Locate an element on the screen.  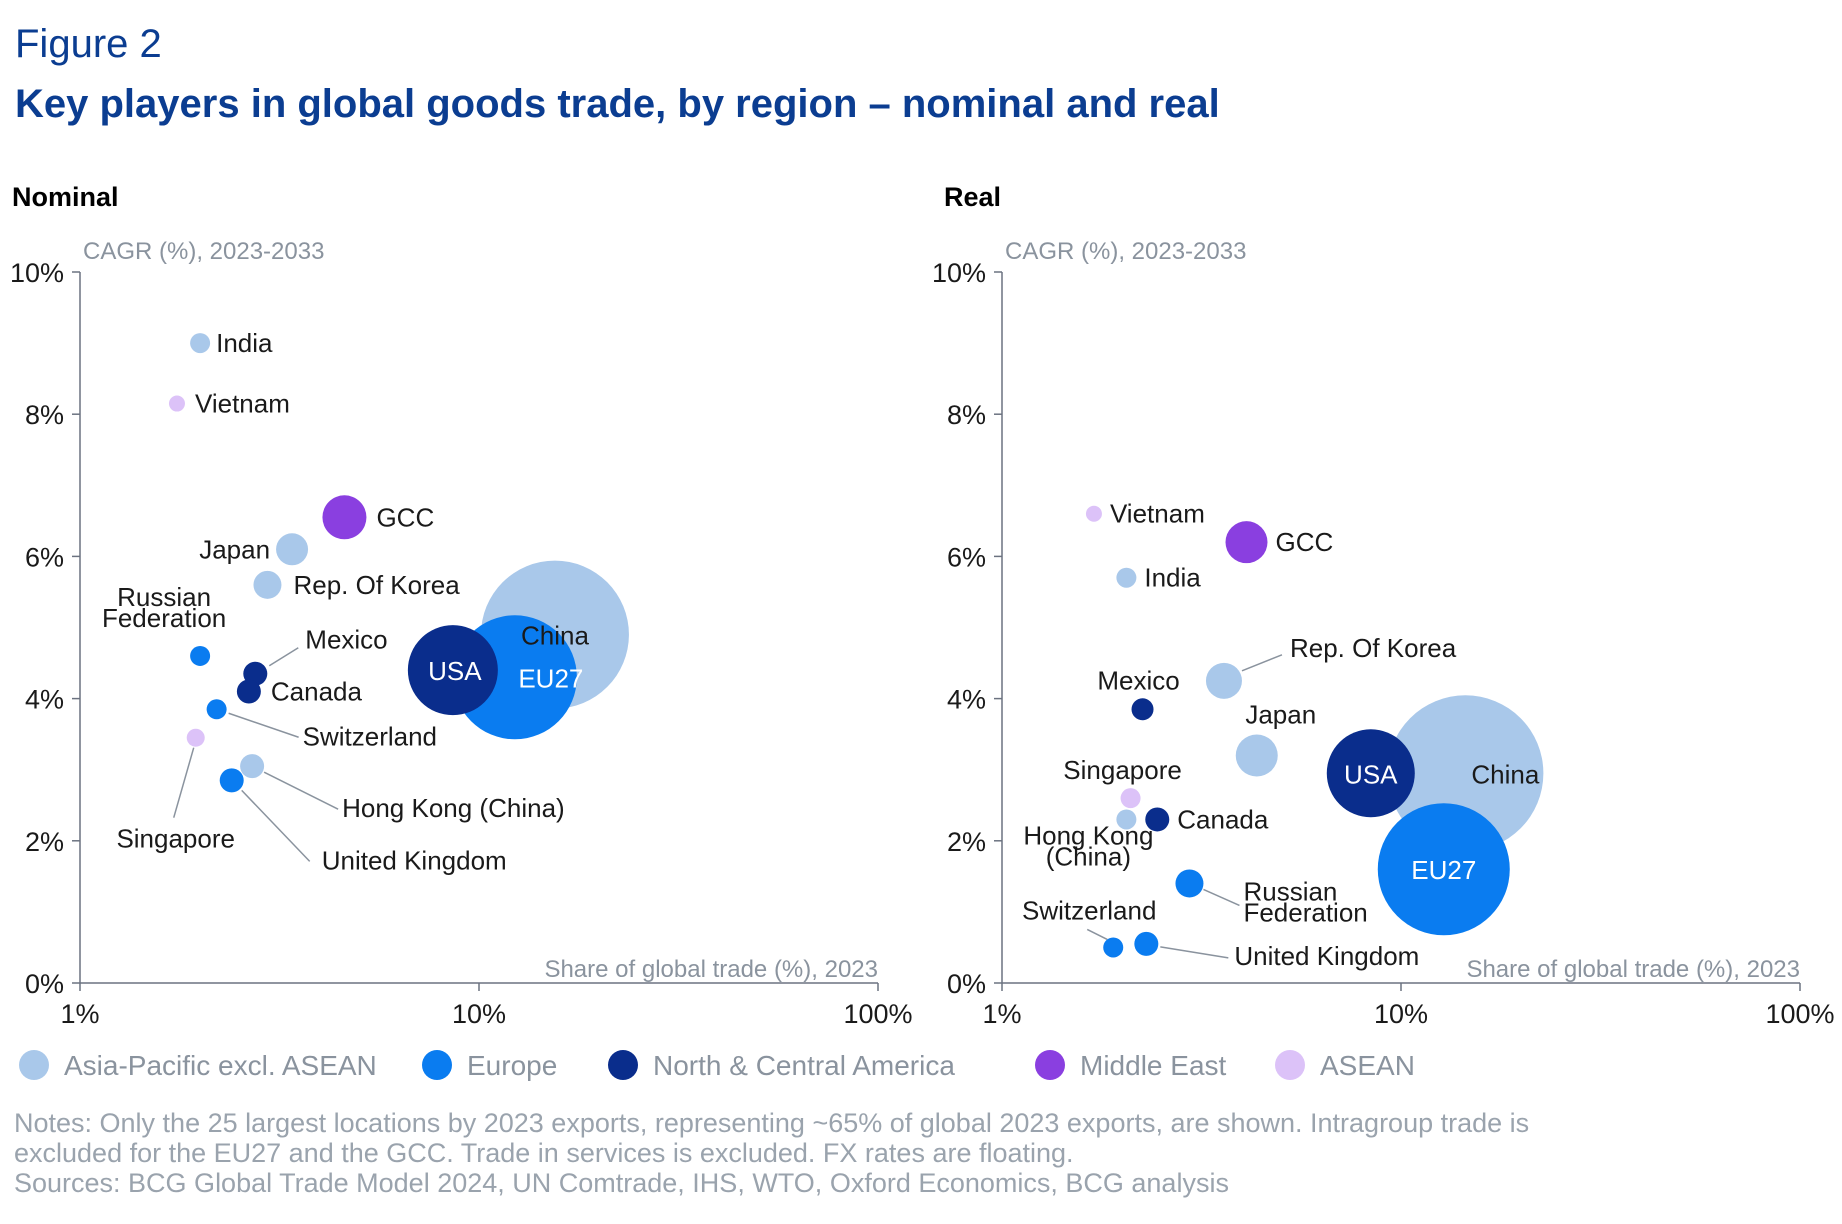
legend-swatch-europe is located at coordinates (437, 1065).